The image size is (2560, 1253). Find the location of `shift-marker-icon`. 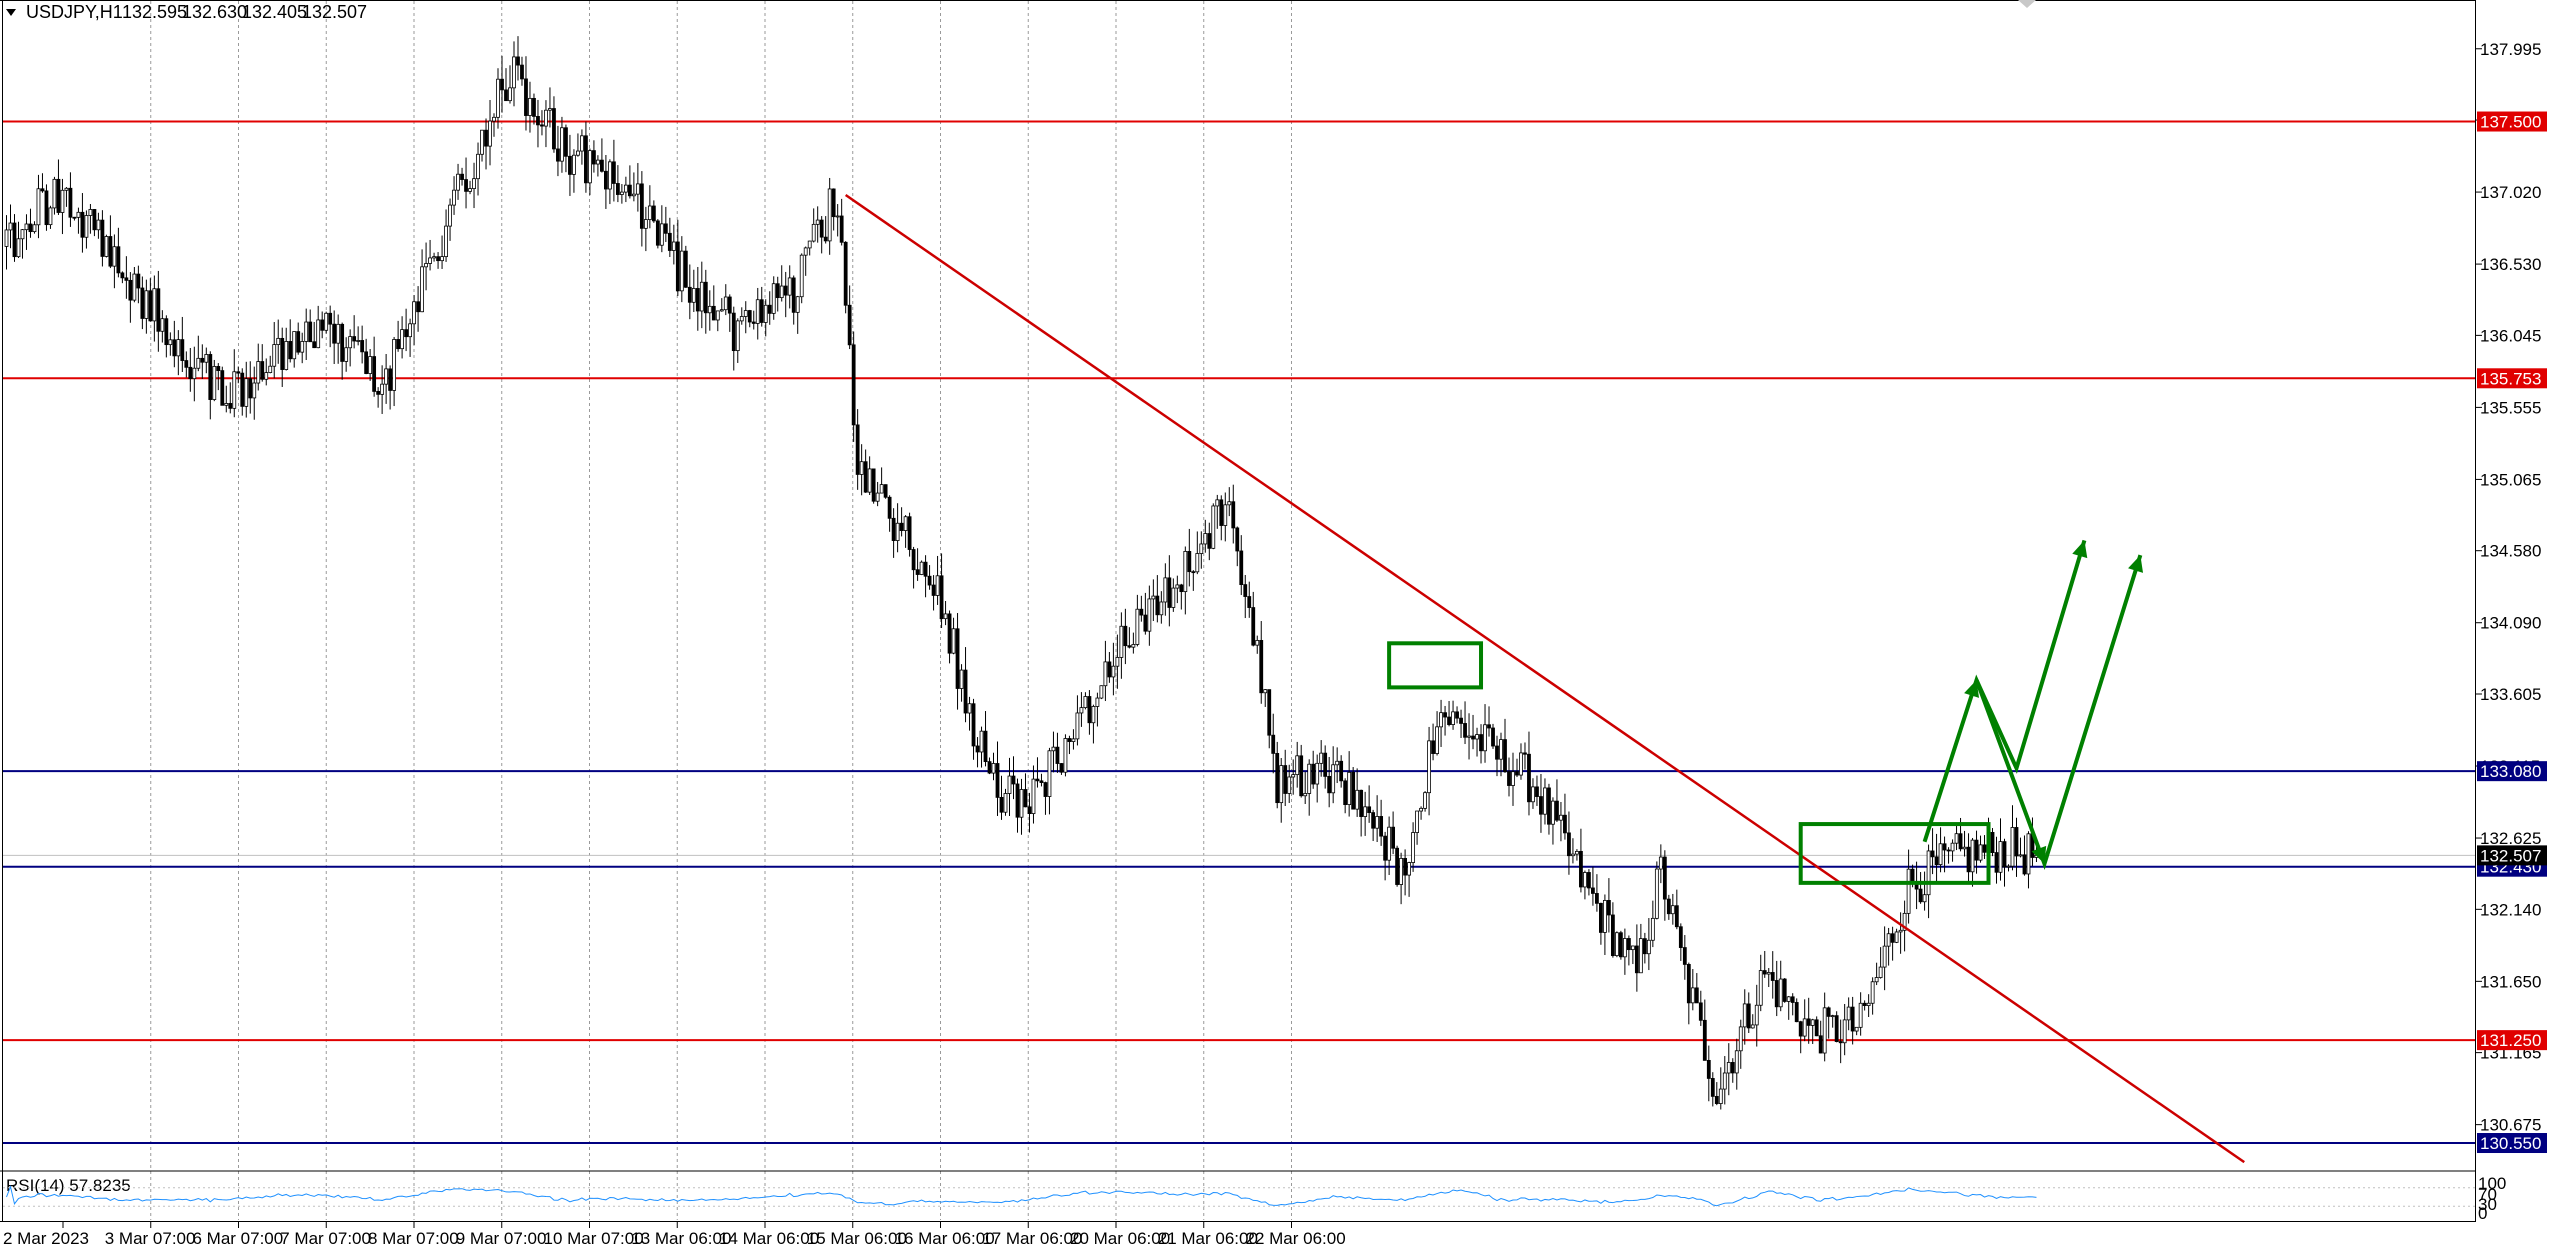

shift-marker-icon is located at coordinates (2027, 4).